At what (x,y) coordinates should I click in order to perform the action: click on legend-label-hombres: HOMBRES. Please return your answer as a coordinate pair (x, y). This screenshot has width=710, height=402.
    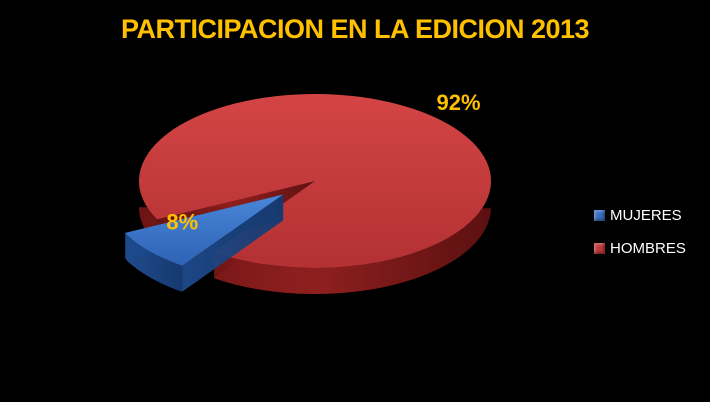
    Looking at the image, I should click on (648, 248).